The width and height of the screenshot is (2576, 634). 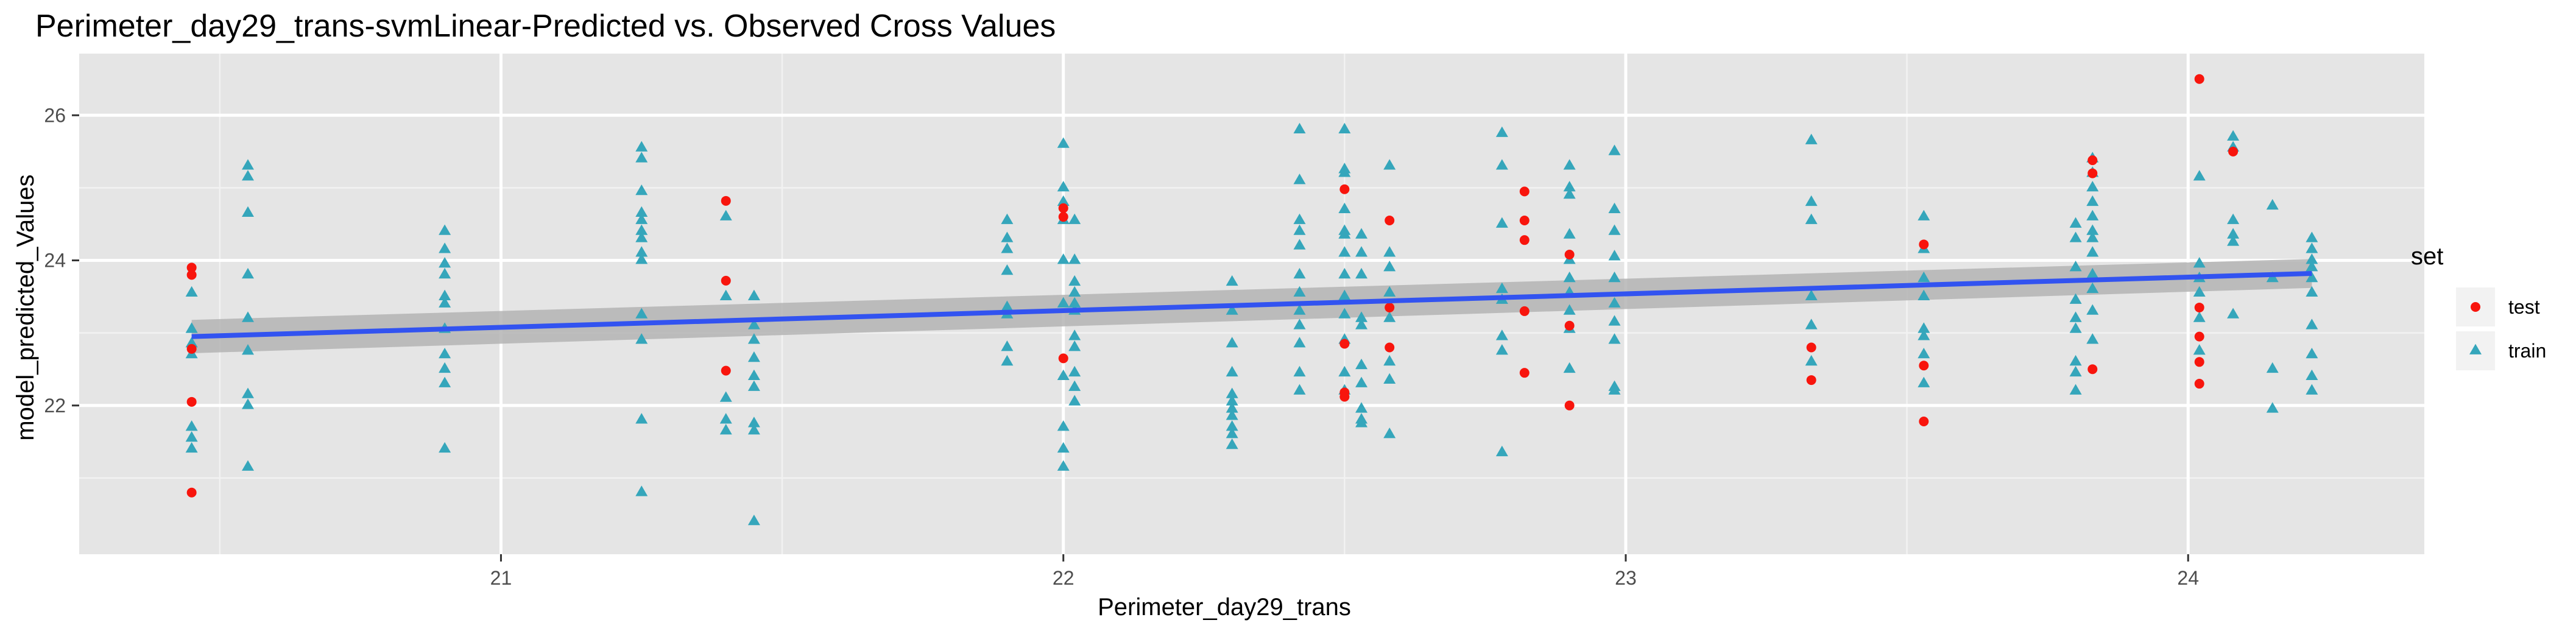 I want to click on legend-label-train: train, so click(x=2527, y=351).